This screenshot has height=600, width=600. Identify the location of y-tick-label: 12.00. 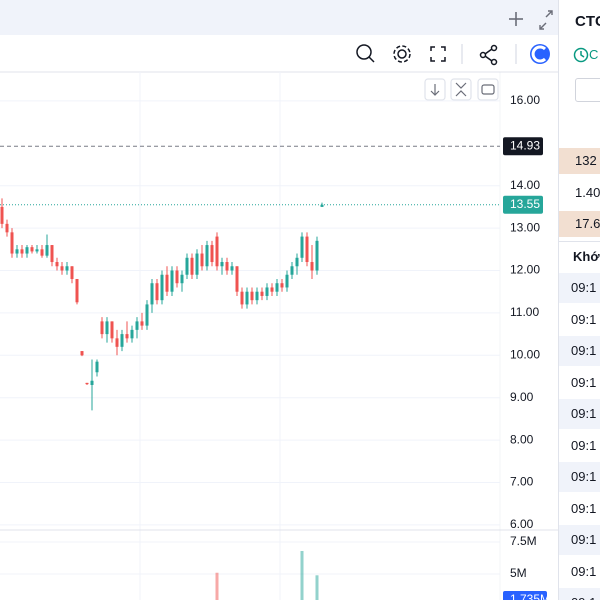
(525, 270).